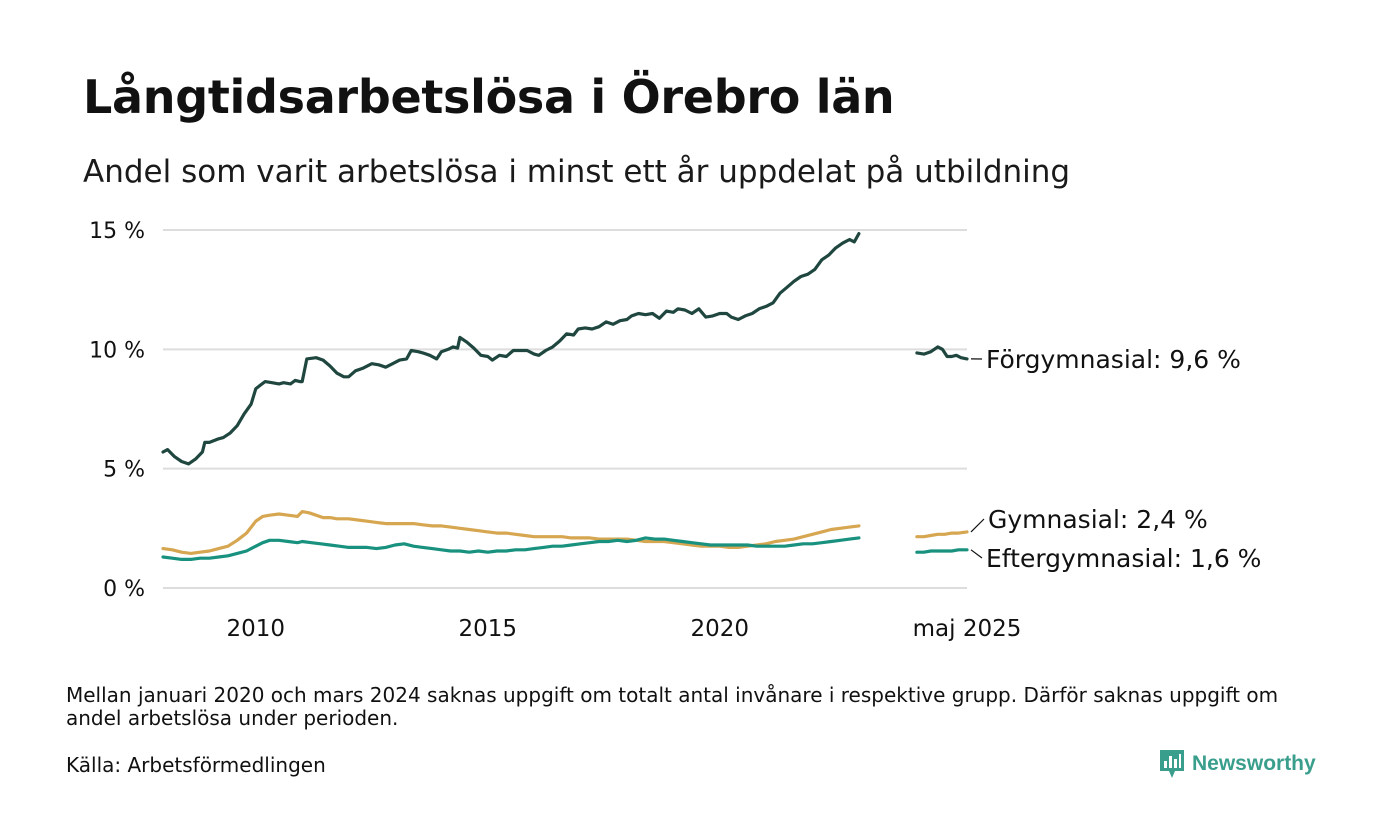 Image resolution: width=1400 pixels, height=840 pixels. Describe the element at coordinates (489, 97) in the screenshot. I see `chart-title: Långtidsarbetslösa i Örebro län` at that location.